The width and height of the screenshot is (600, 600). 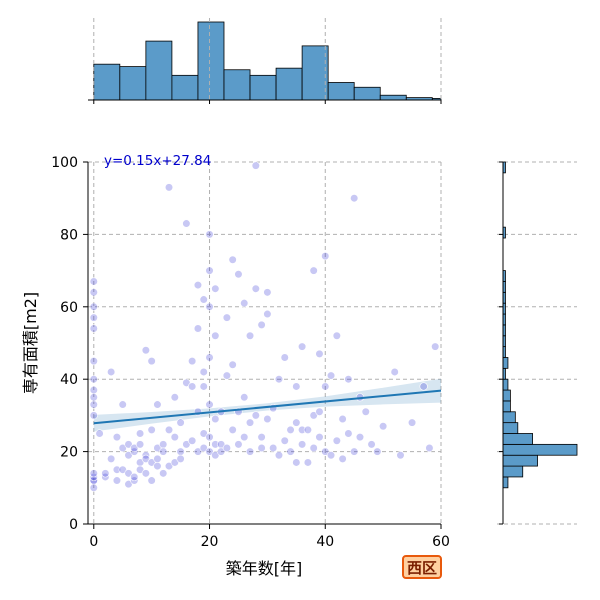 I want to click on y-tick-label: 0, so click(x=73, y=525).